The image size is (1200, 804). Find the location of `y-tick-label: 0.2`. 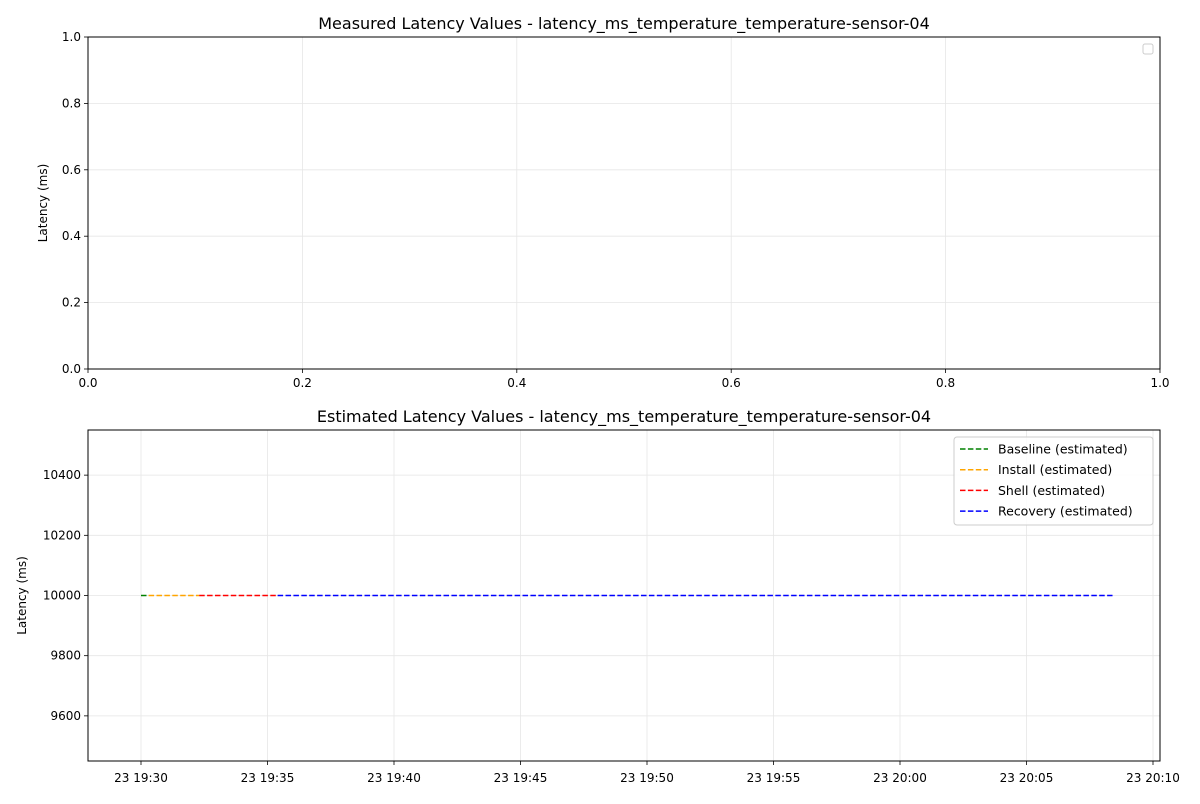

y-tick-label: 0.2 is located at coordinates (71, 303).